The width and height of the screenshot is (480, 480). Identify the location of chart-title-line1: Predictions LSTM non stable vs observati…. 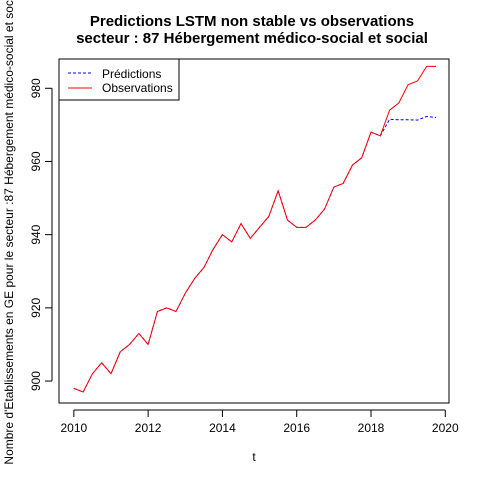
(252, 21).